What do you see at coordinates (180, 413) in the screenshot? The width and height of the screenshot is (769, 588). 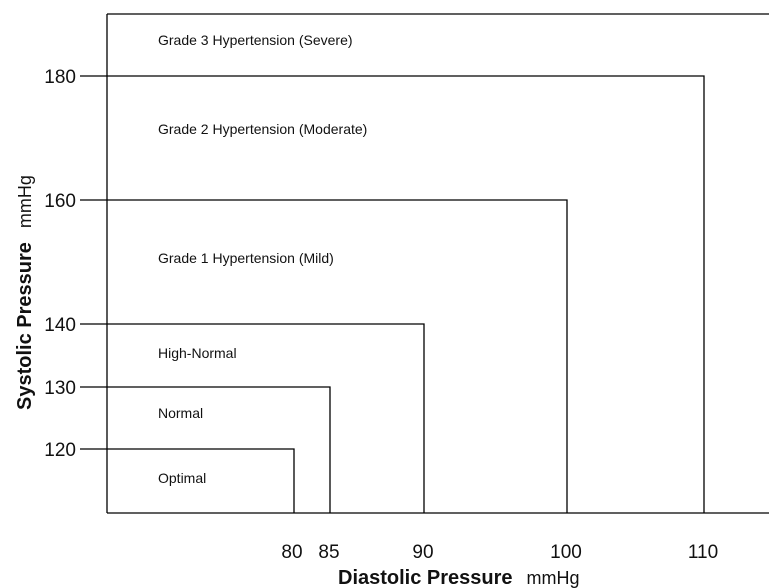 I see `zone-label-normal: Normal` at bounding box center [180, 413].